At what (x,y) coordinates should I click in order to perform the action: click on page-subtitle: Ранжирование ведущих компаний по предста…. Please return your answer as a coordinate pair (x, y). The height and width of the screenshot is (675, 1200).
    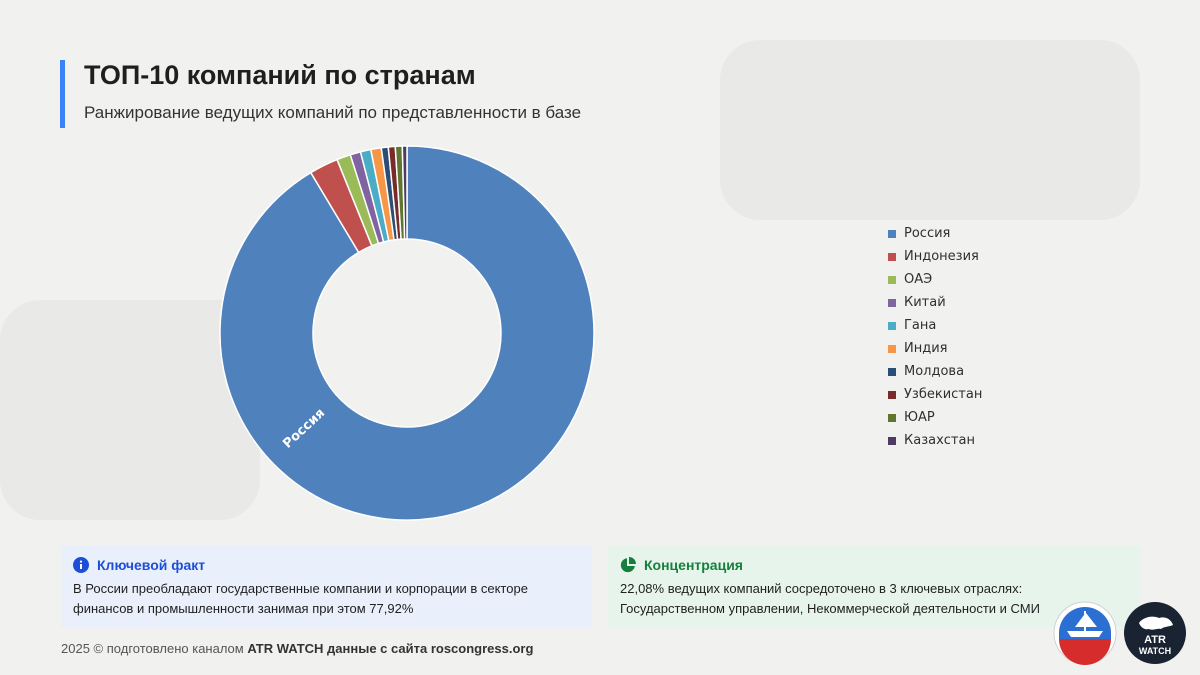
    Looking at the image, I should click on (333, 112).